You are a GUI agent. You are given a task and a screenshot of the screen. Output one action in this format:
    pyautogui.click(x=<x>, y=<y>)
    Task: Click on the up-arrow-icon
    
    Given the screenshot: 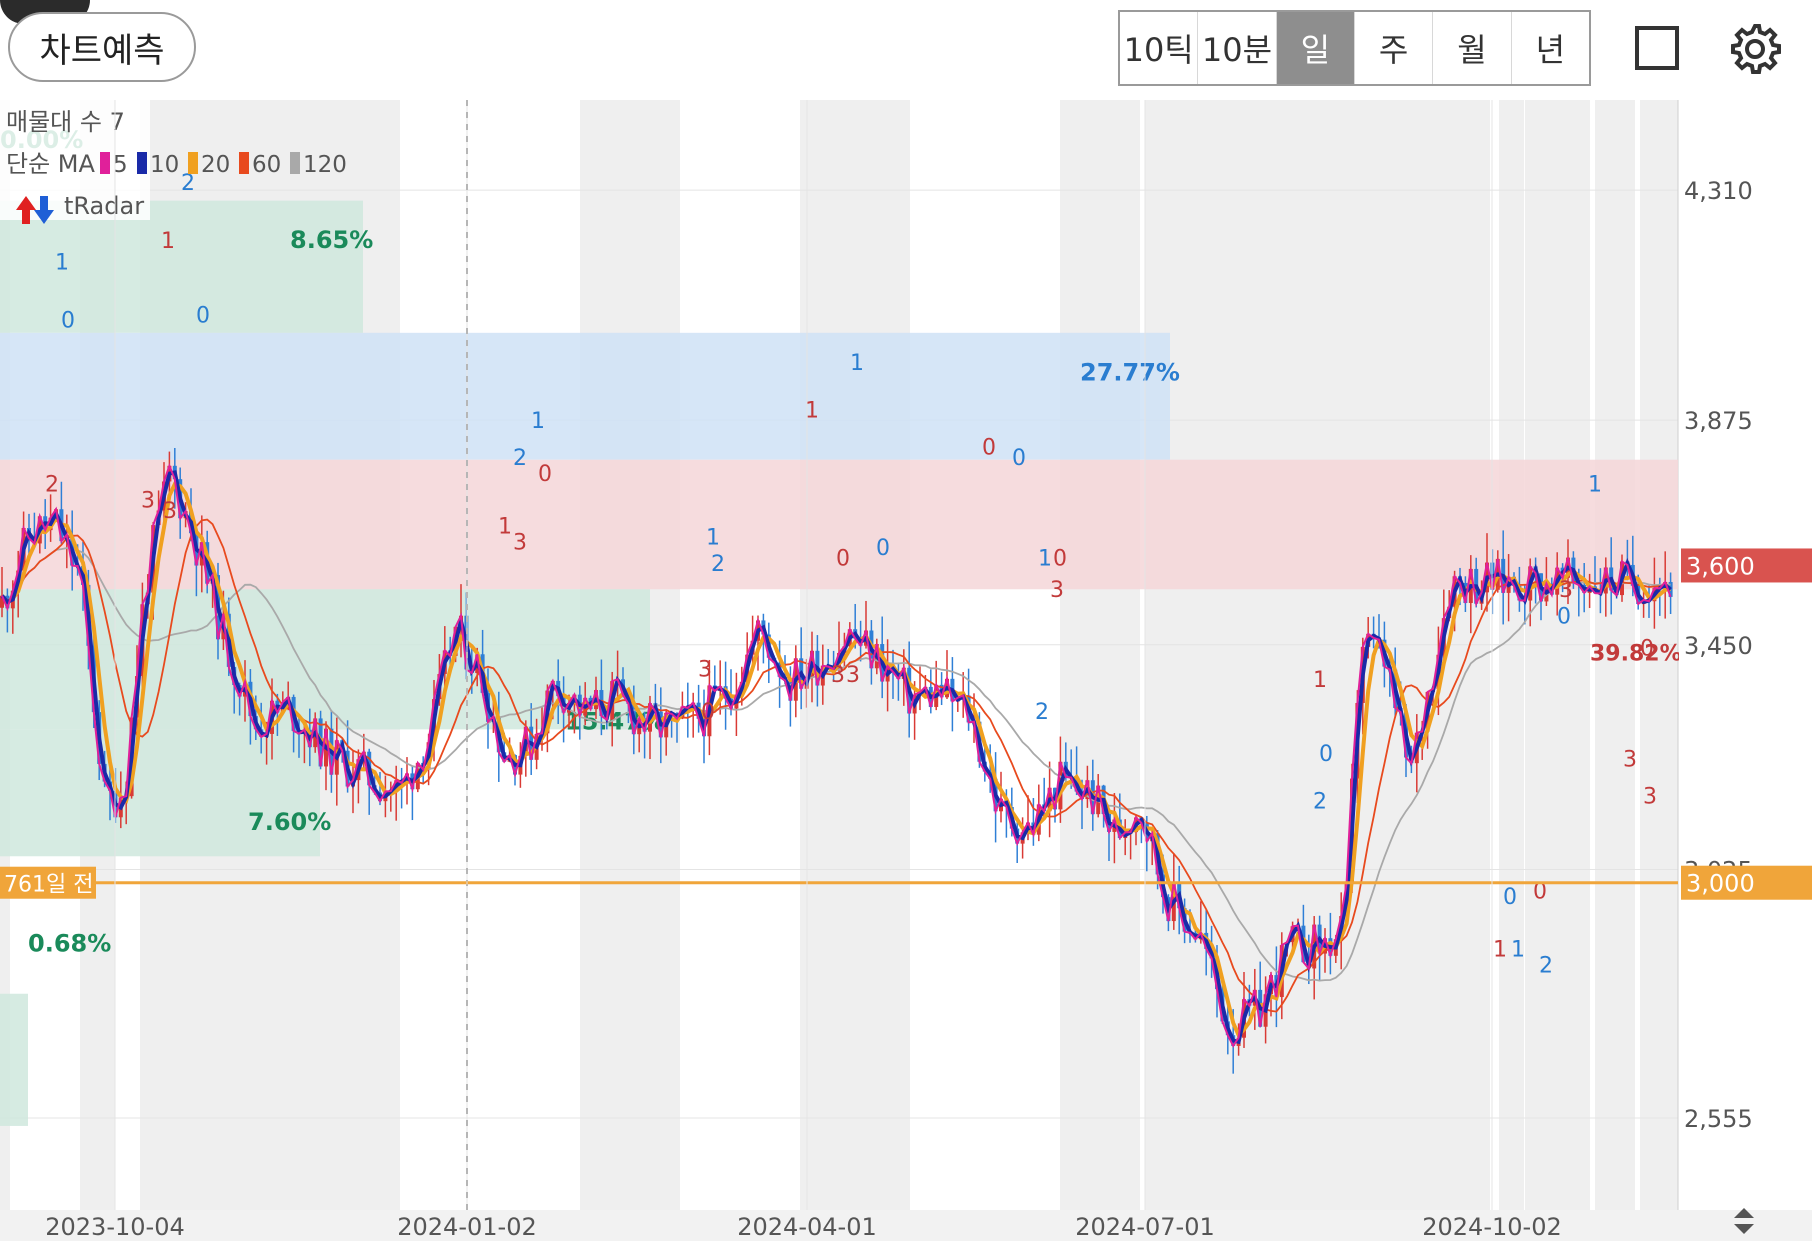 What is the action you would take?
    pyautogui.click(x=26, y=210)
    